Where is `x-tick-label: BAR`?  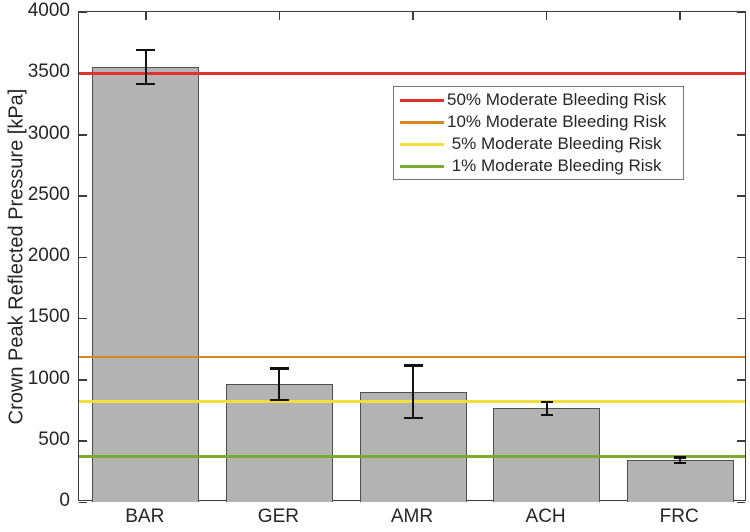 x-tick-label: BAR is located at coordinates (145, 516).